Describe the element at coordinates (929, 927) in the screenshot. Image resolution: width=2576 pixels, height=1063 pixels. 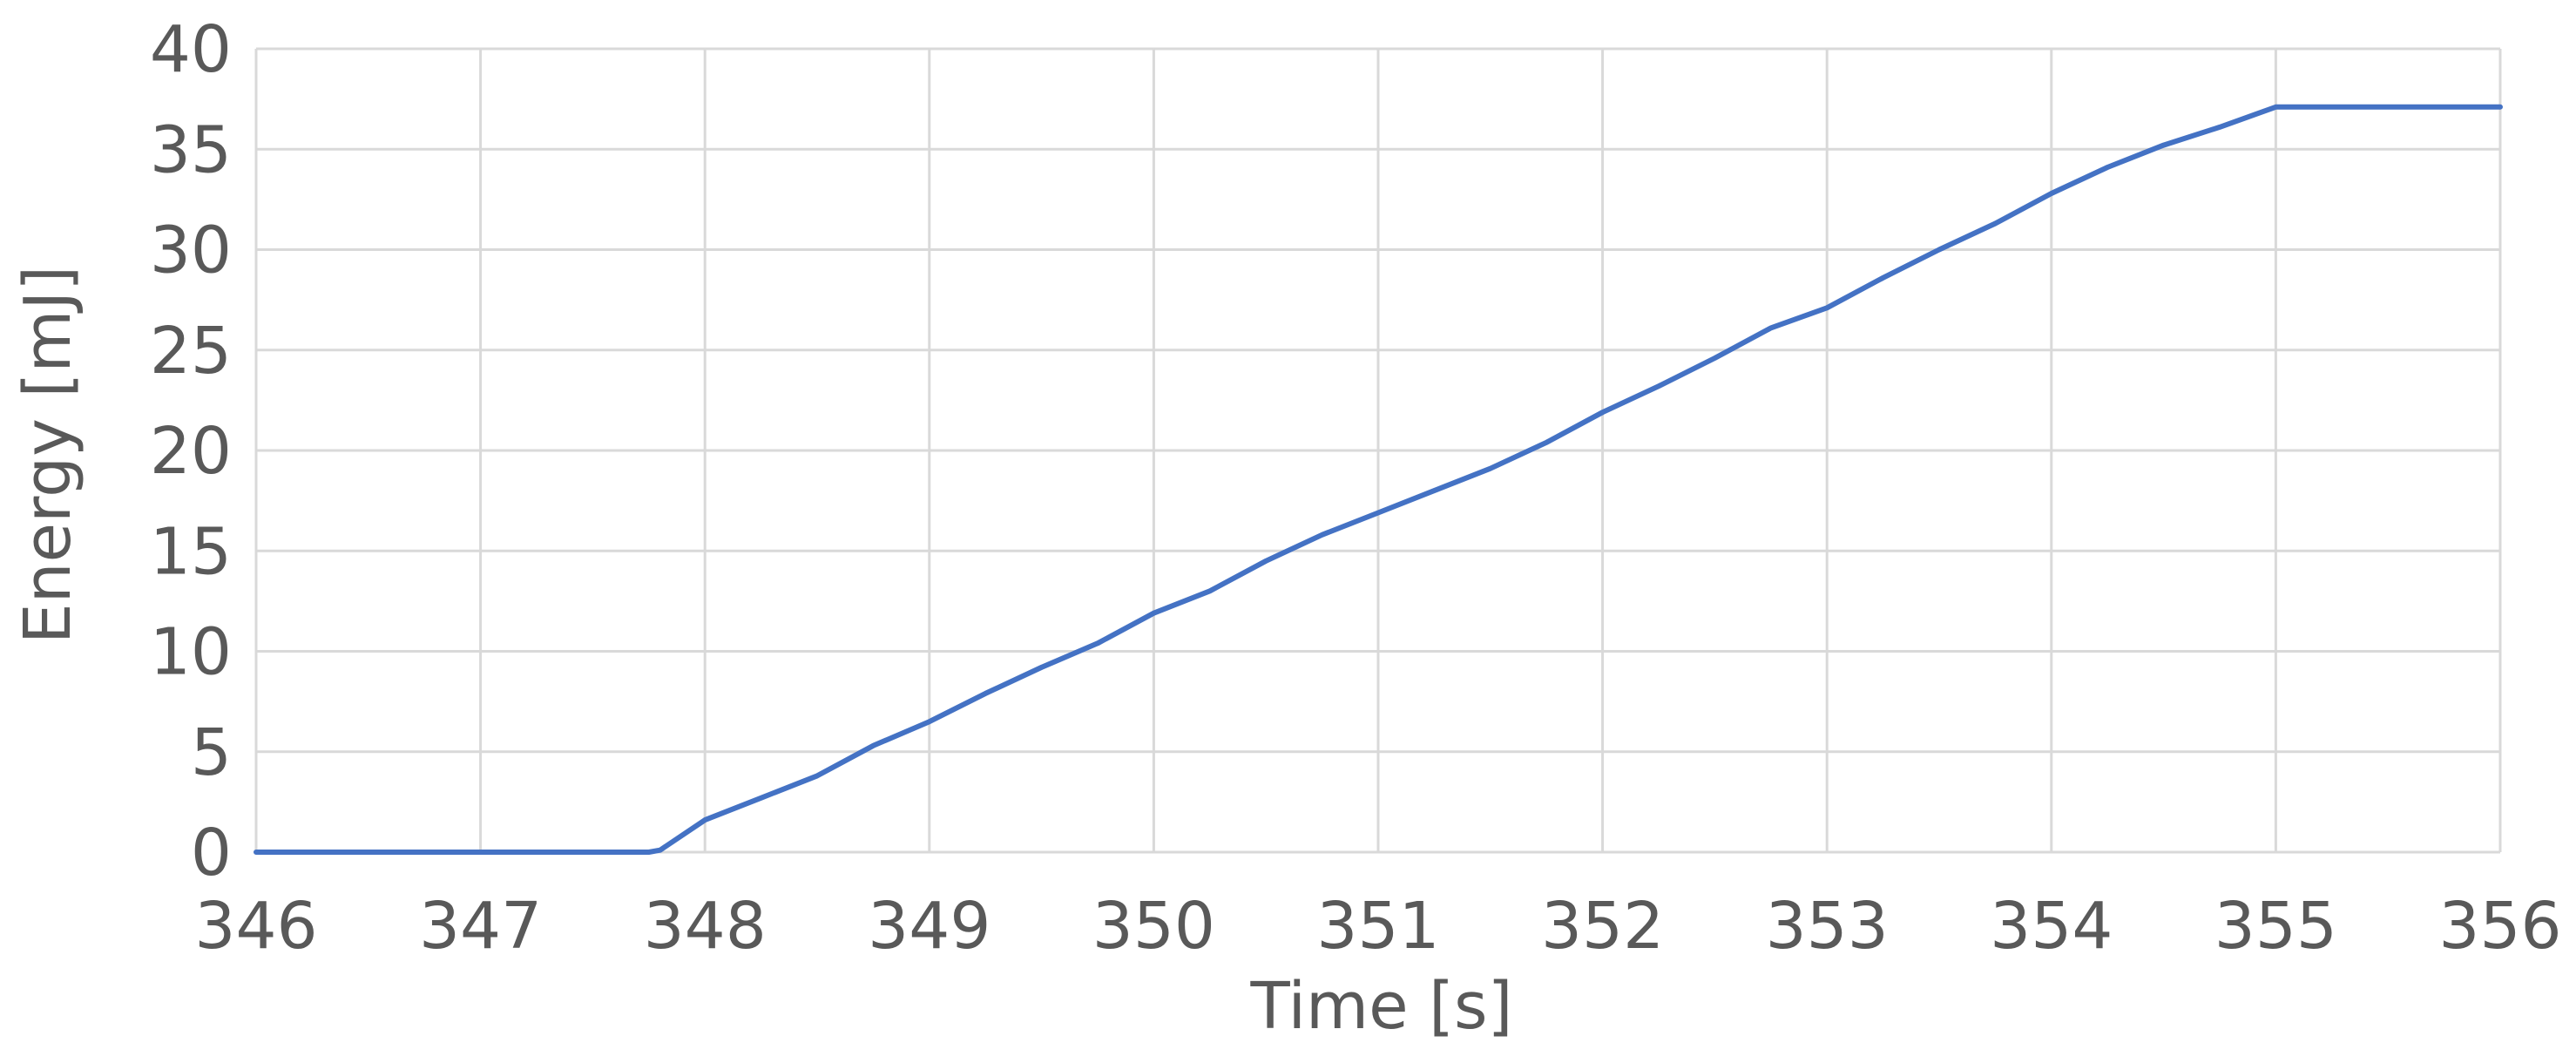
I see `x-tick-label: 349` at that location.